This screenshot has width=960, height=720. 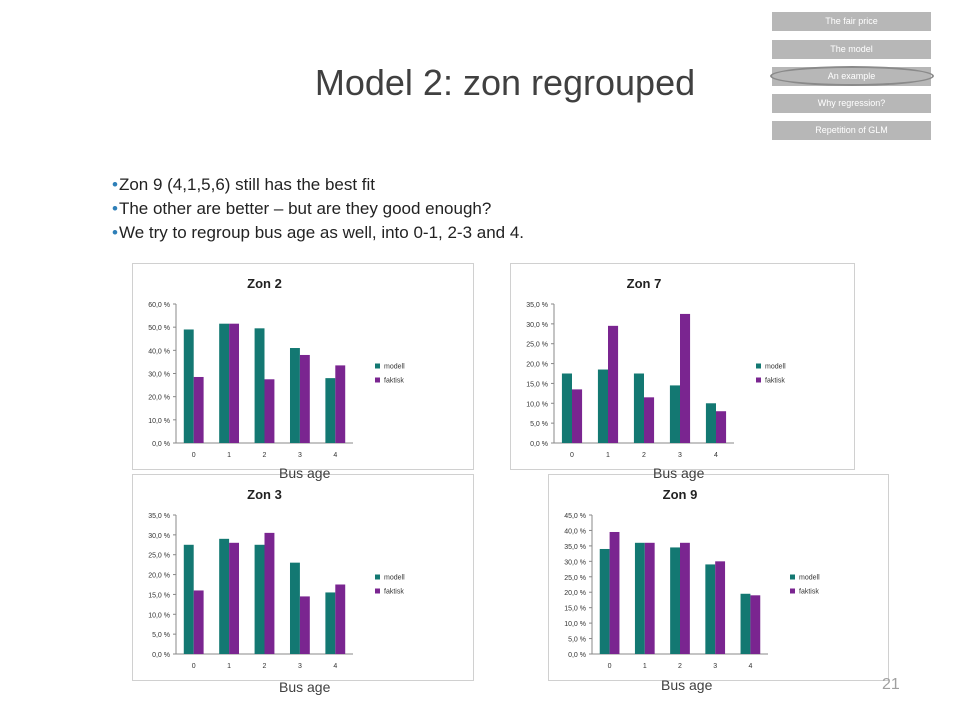 What do you see at coordinates (264, 494) in the screenshot?
I see `chart-title: Zon 3` at bounding box center [264, 494].